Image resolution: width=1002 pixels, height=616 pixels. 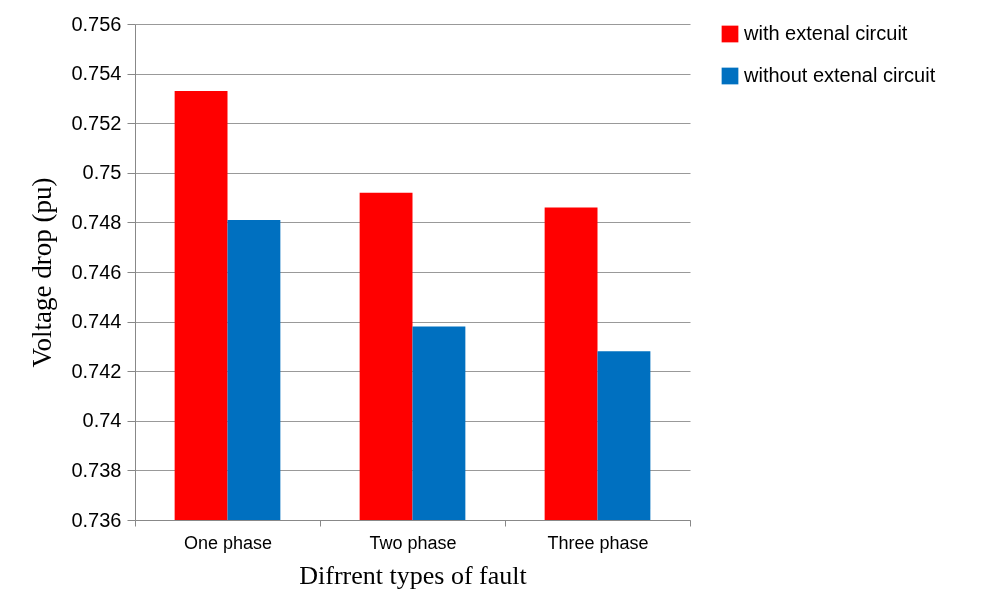 What do you see at coordinates (96, 370) in the screenshot?
I see `y-tick-label: 0.742` at bounding box center [96, 370].